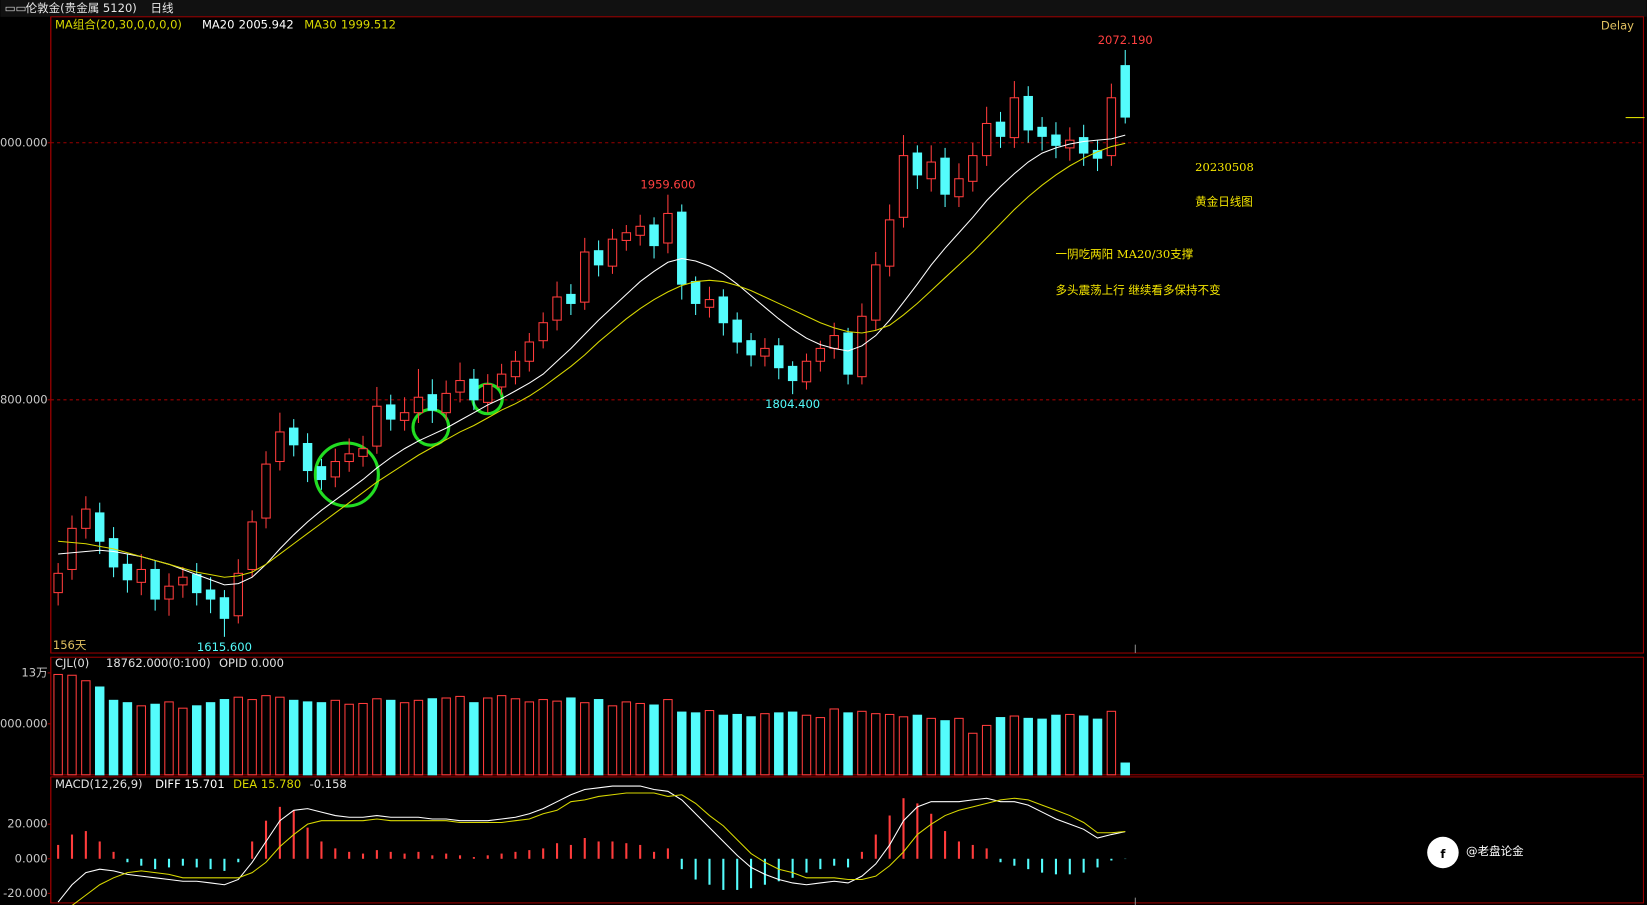  I want to click on indicator-title: MA组合(20,30,0,0,0,0), so click(118, 25).